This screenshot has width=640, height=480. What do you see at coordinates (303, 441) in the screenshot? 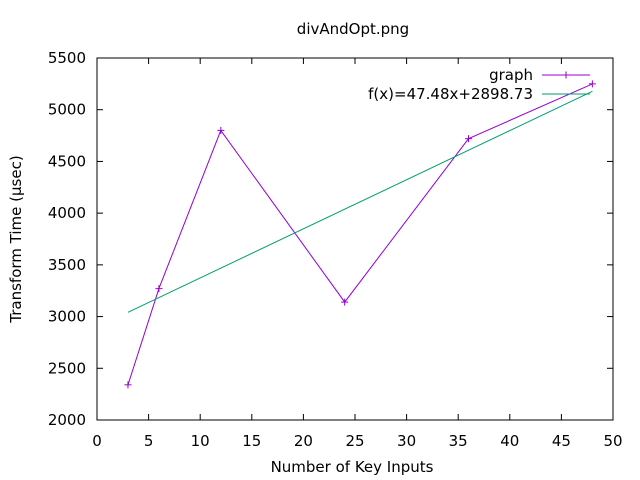
I see `x-tick-label: 20` at bounding box center [303, 441].